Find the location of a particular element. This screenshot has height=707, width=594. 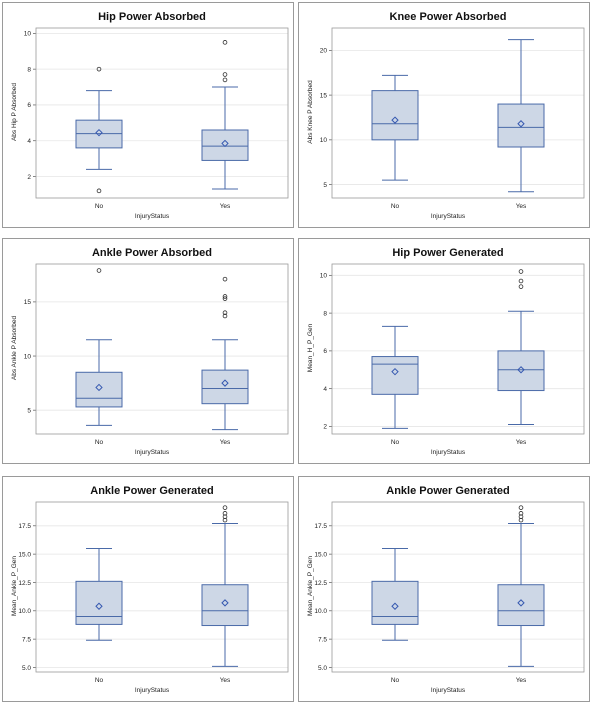

y-tick-label: 17.5 is located at coordinates (320, 526).